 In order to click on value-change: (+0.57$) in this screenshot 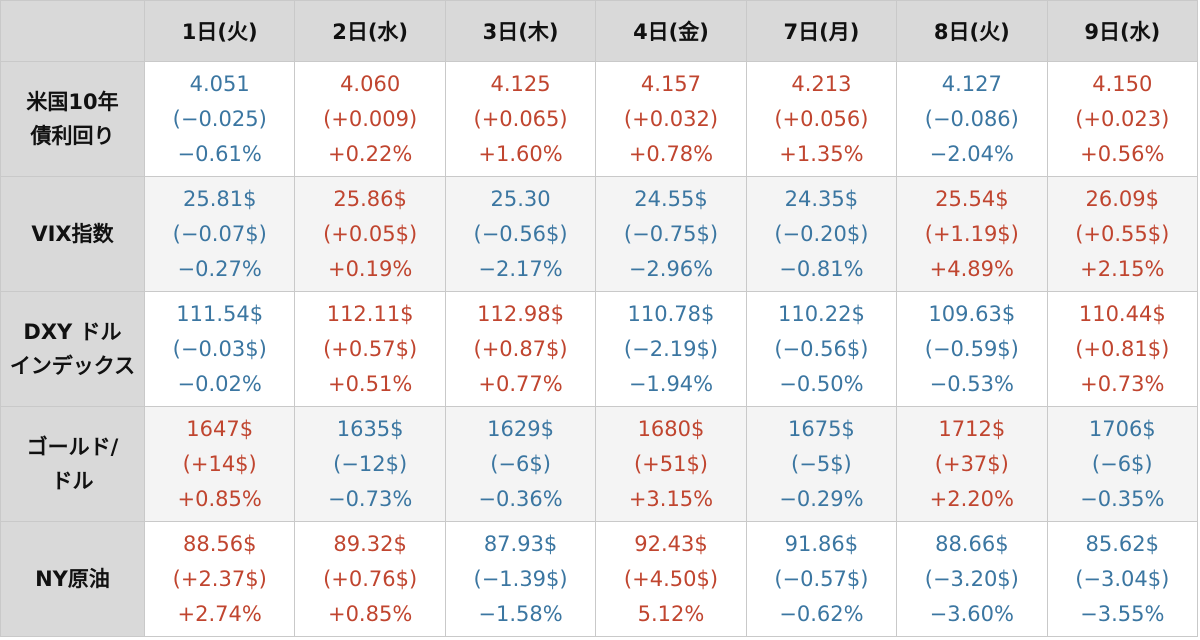, I will do `click(370, 348)`.